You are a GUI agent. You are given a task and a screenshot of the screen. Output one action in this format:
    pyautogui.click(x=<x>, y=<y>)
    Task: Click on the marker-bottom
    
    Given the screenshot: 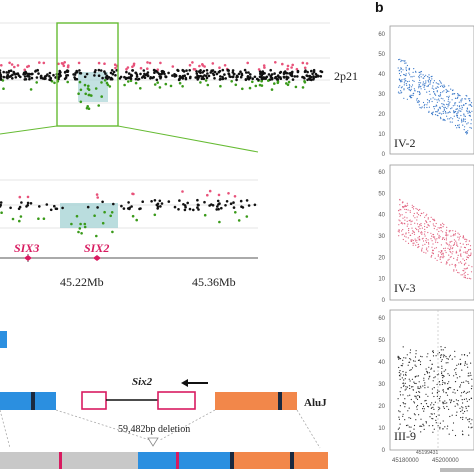 What is the action you would take?
    pyautogui.click(x=232, y=460)
    